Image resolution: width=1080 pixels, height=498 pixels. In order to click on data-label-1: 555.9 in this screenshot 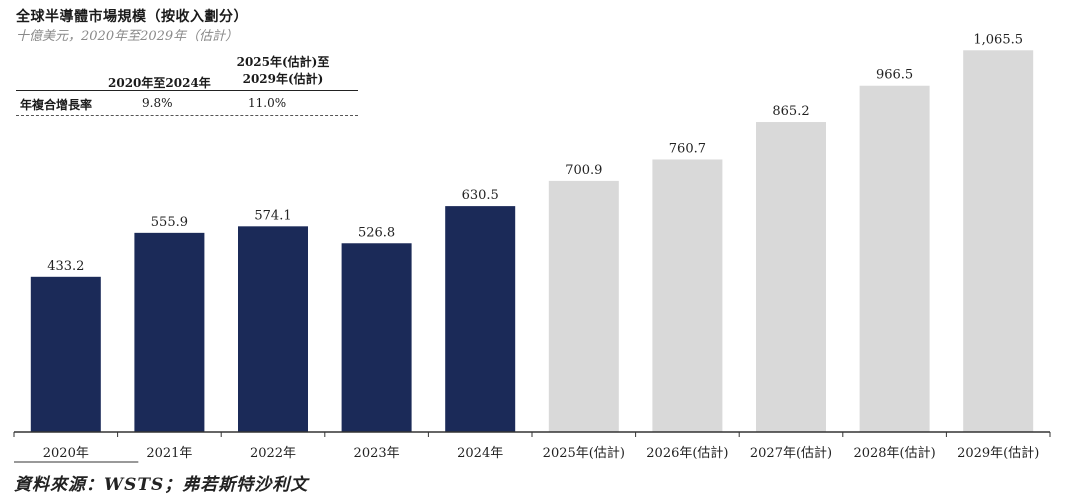, I will do `click(169, 222)`.